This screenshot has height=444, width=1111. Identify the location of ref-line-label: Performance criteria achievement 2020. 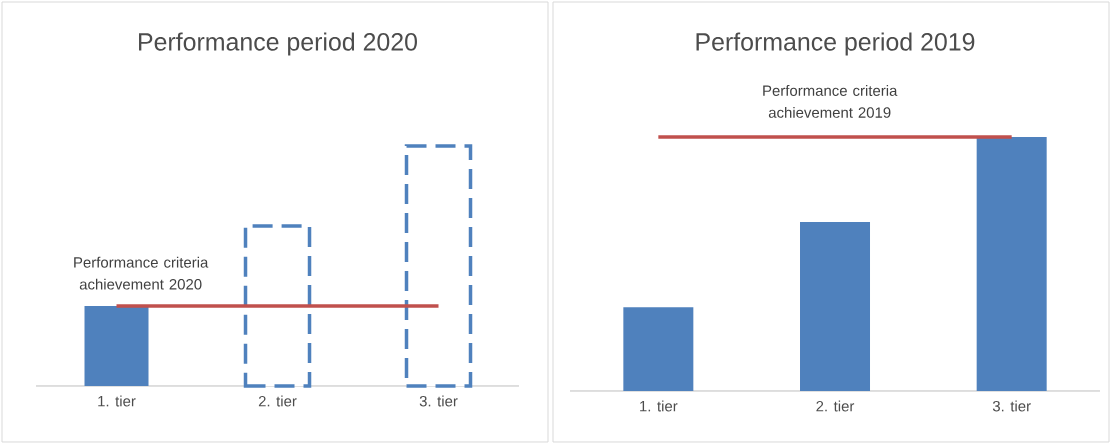
(141, 273).